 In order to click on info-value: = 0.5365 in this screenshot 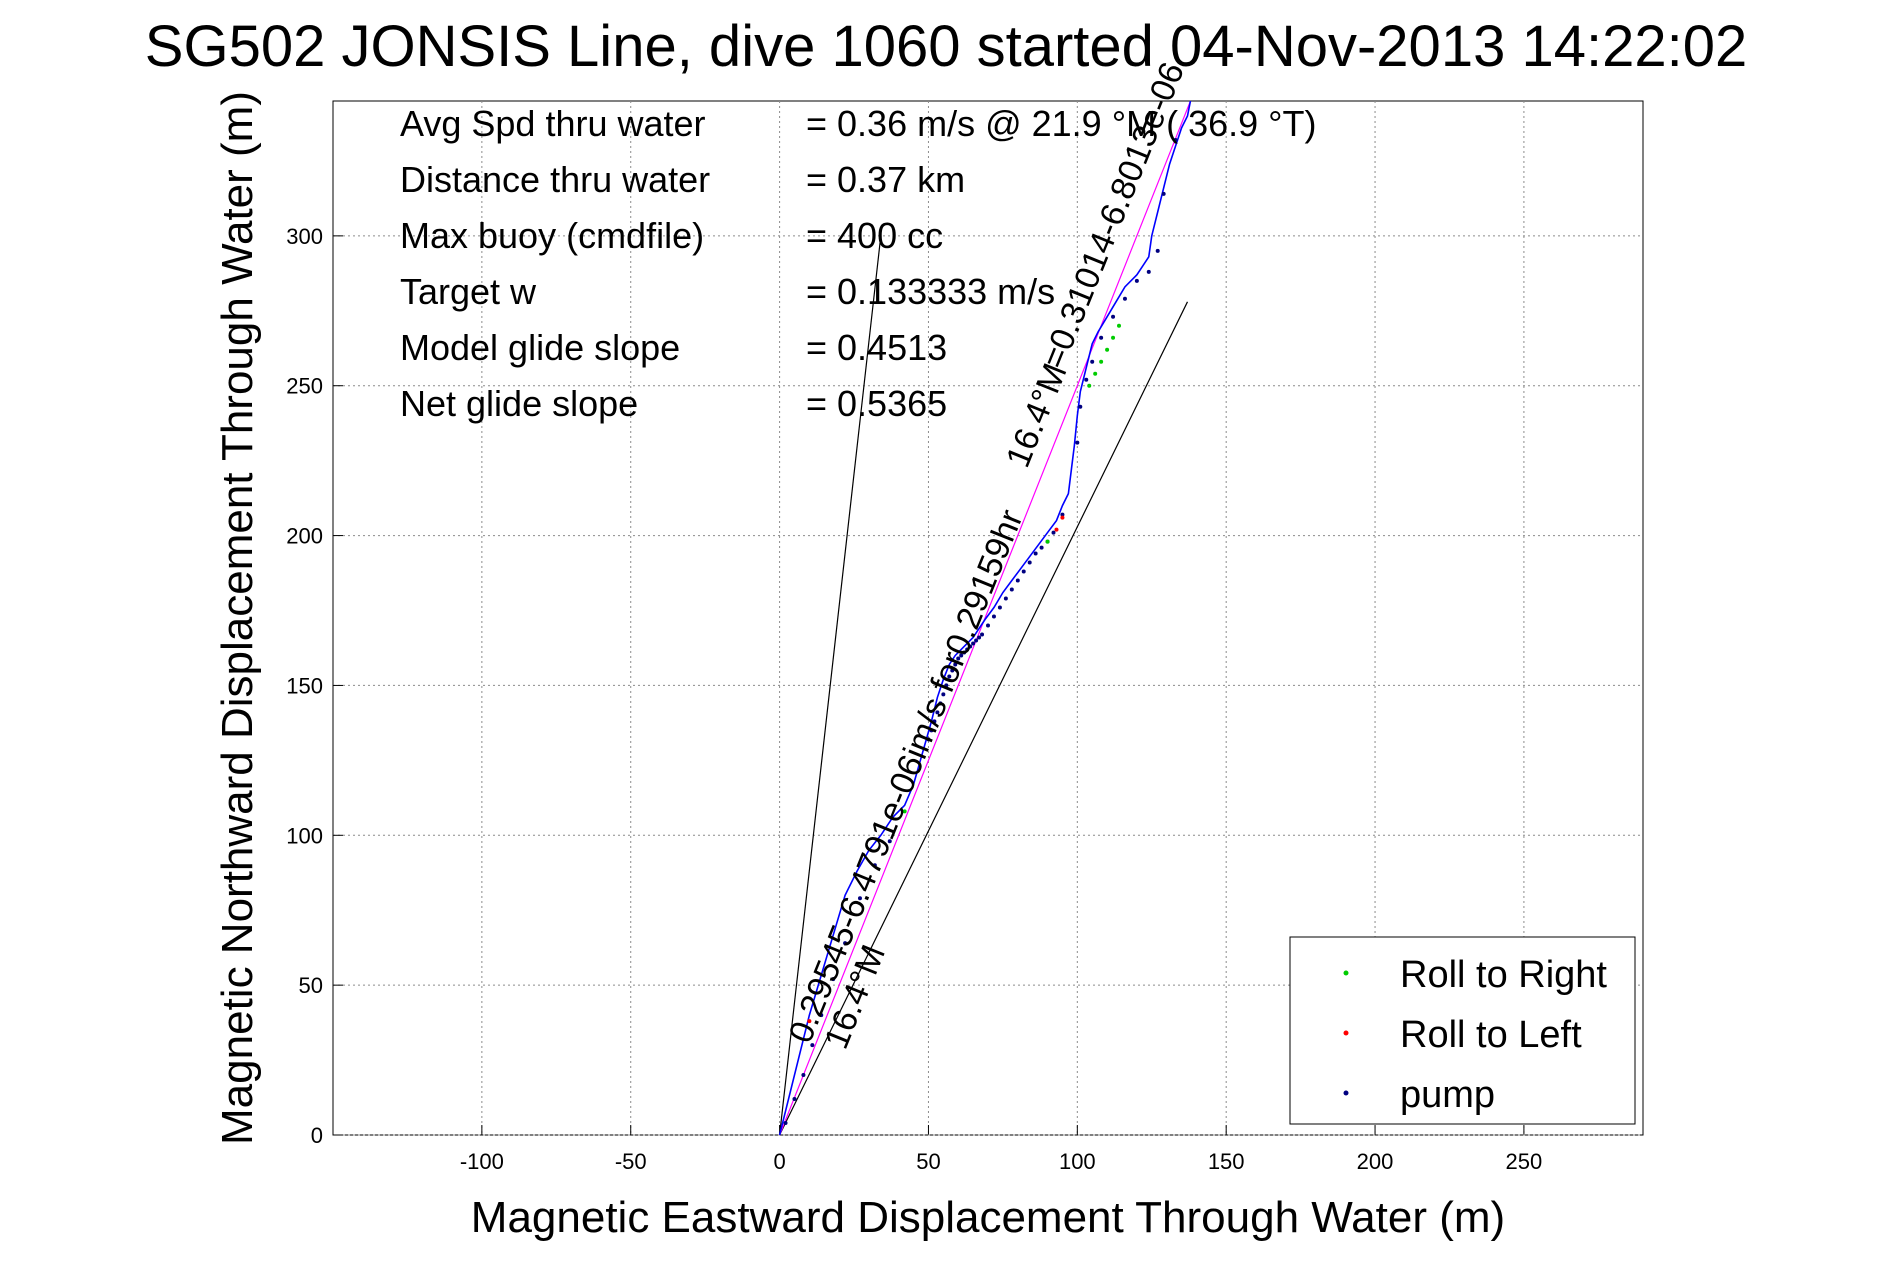, I will do `click(876, 403)`.